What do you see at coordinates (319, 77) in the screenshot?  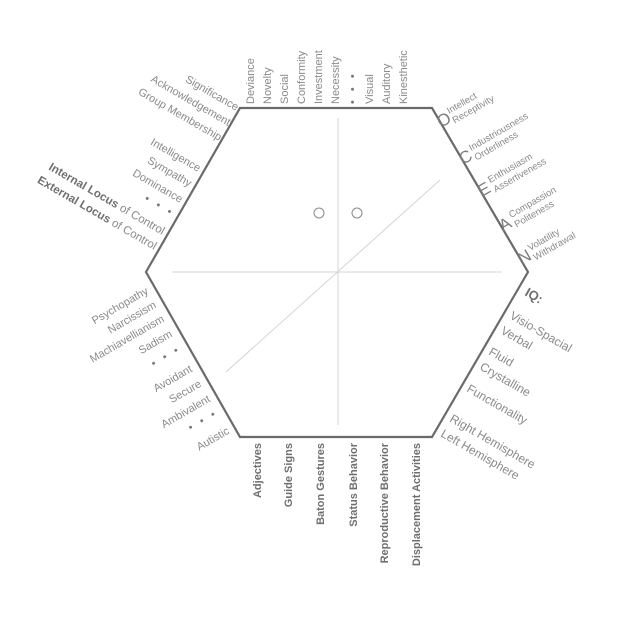 I see `top-label: Investment` at bounding box center [319, 77].